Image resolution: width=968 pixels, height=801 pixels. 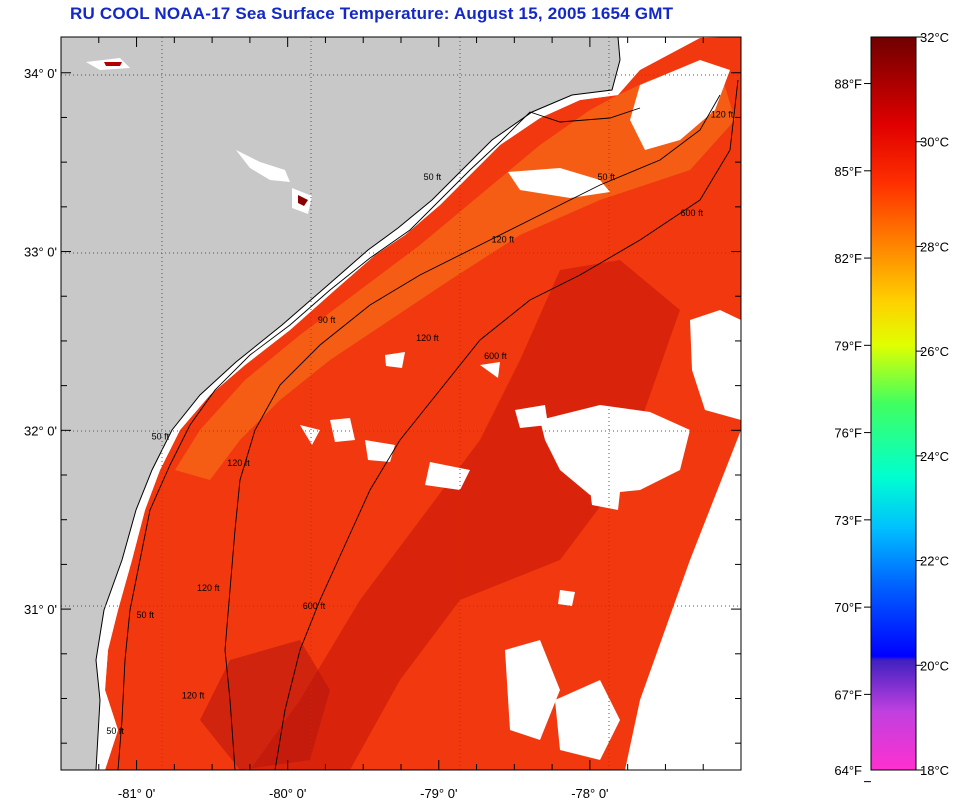 What do you see at coordinates (40, 73) in the screenshot?
I see `lat-label: 34° 0'` at bounding box center [40, 73].